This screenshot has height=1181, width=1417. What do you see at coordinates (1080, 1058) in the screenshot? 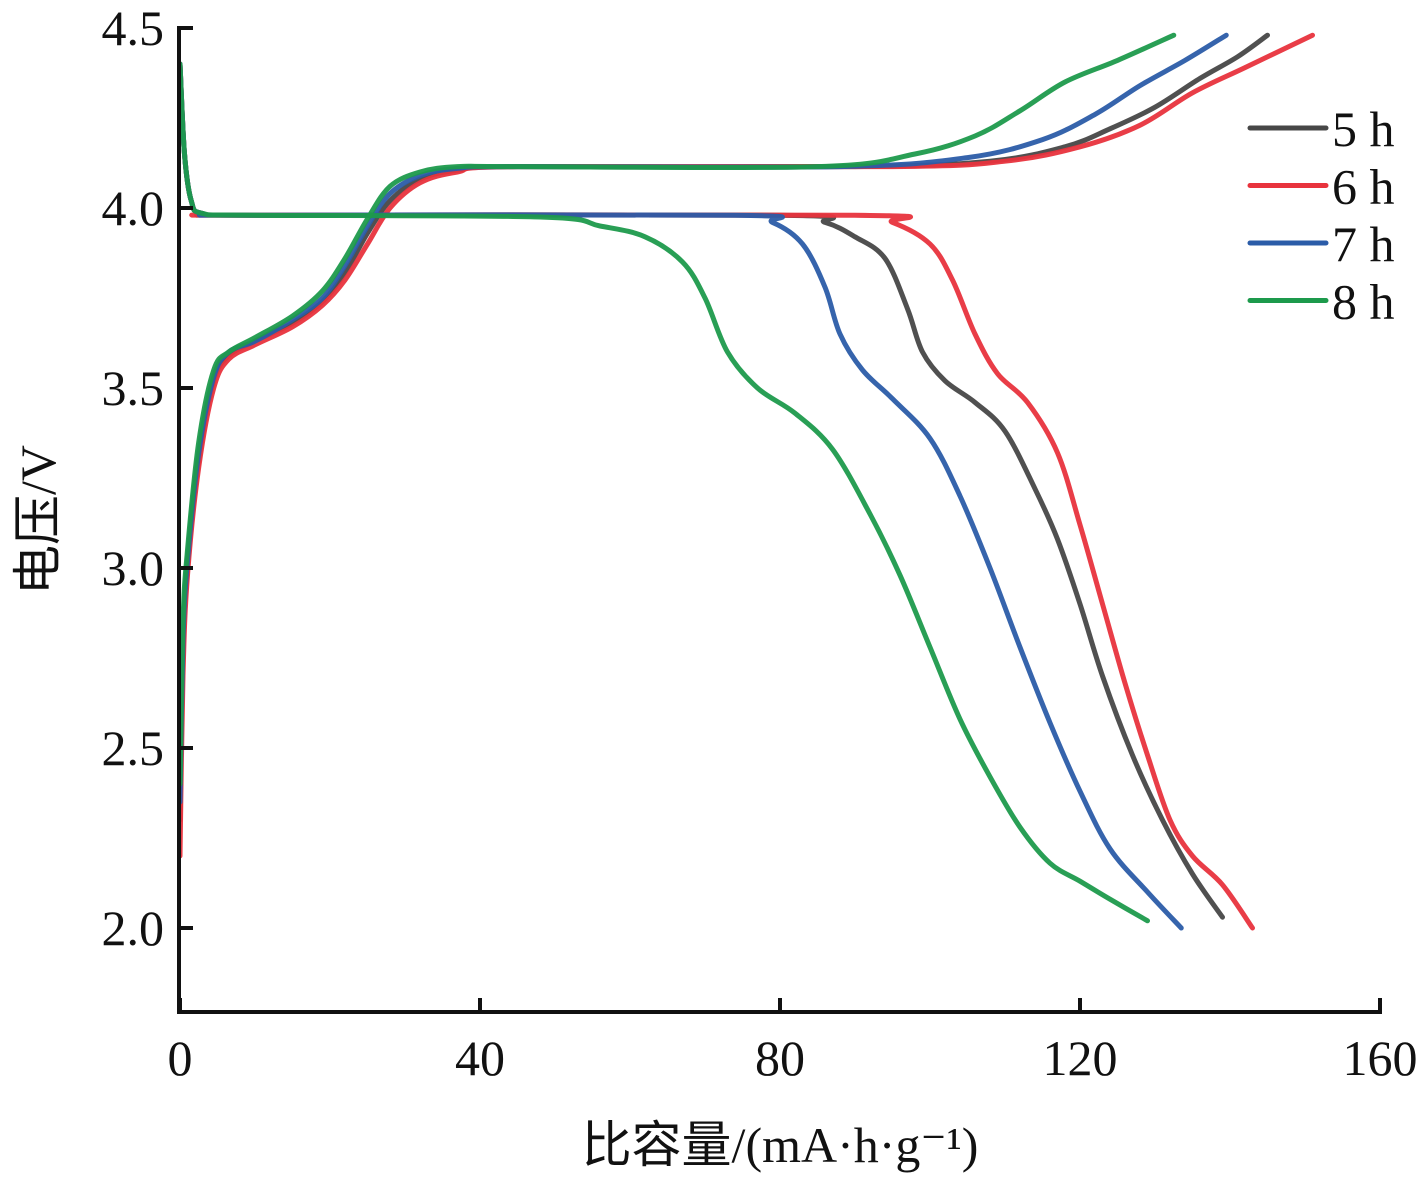
I see `x-tick-label: 120` at bounding box center [1080, 1058].